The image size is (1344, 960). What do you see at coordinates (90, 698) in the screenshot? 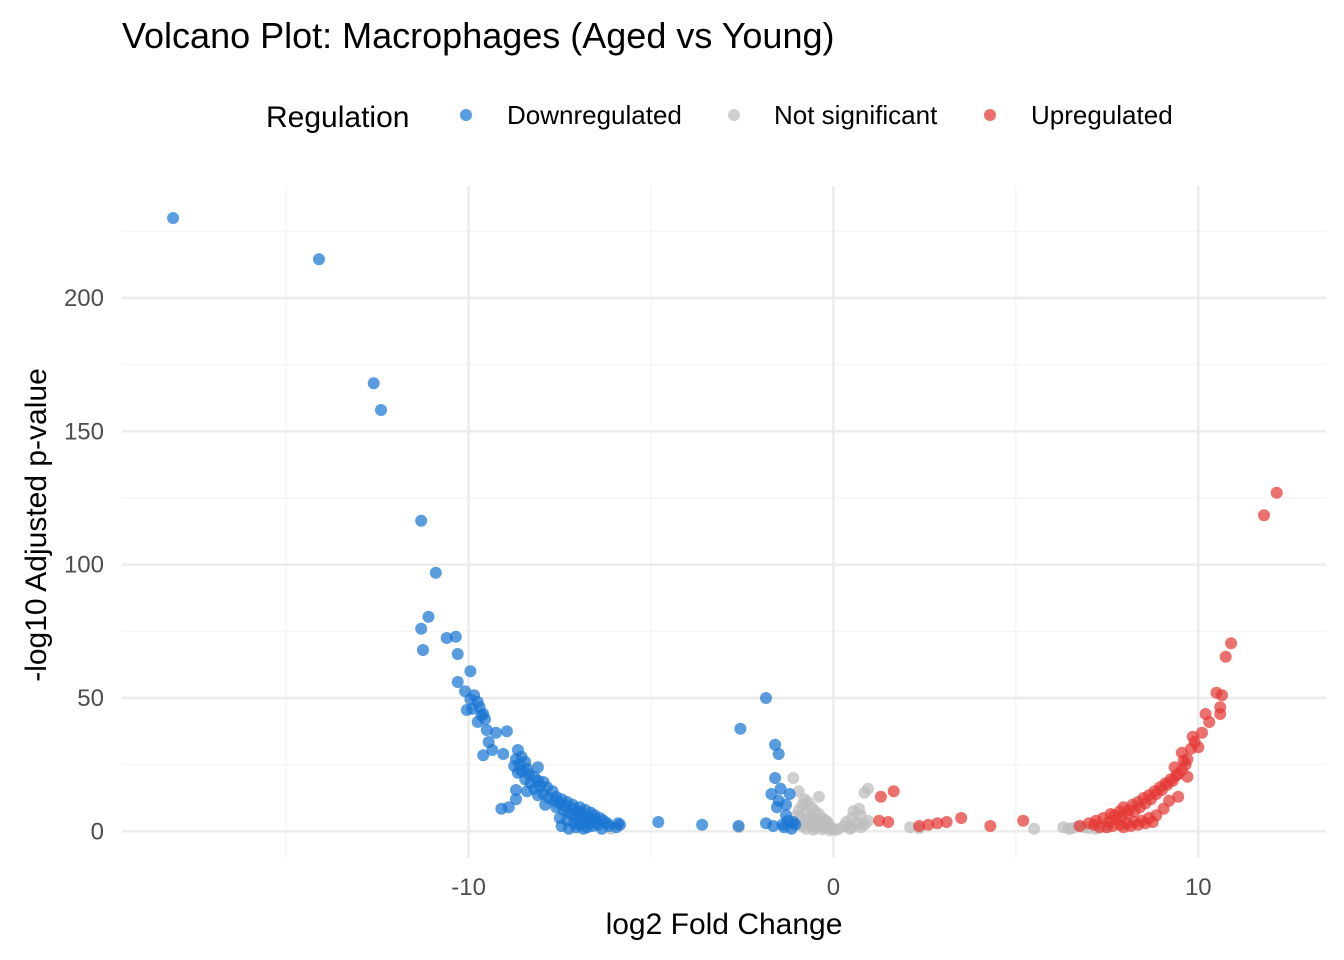
I see `y-tick-label: 50` at bounding box center [90, 698].